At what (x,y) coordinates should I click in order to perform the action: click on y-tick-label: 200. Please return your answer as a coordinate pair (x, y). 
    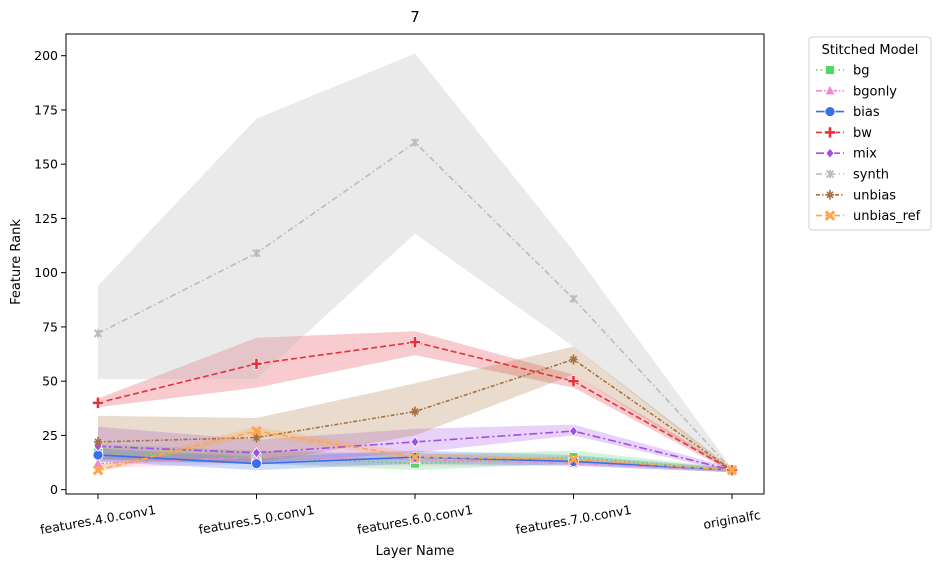
    Looking at the image, I should click on (46, 55).